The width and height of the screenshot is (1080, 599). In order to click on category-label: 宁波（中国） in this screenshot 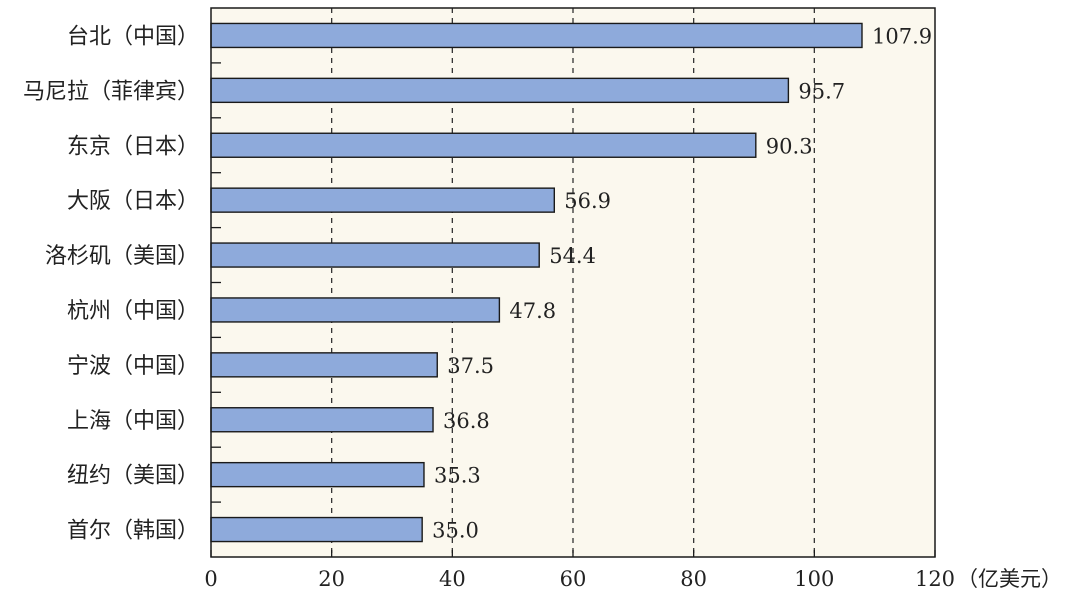, I will do `click(133, 366)`.